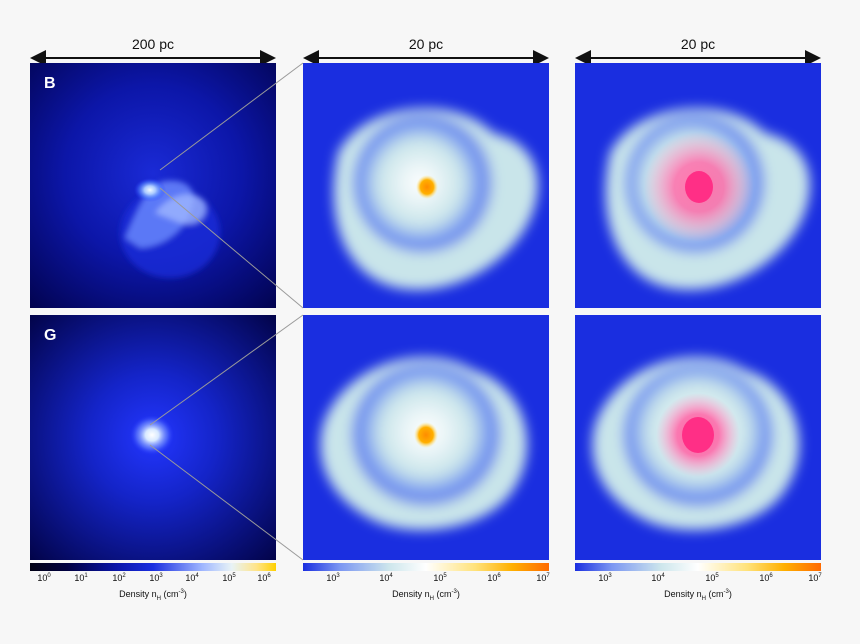  I want to click on tick-middle-0: 103, so click(333, 578).